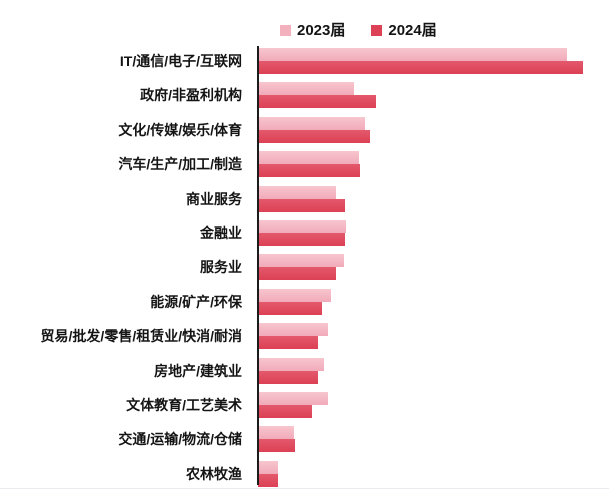 This screenshot has height=493, width=609. I want to click on category-row: 交通/运输/物流/仓储, so click(304, 439).